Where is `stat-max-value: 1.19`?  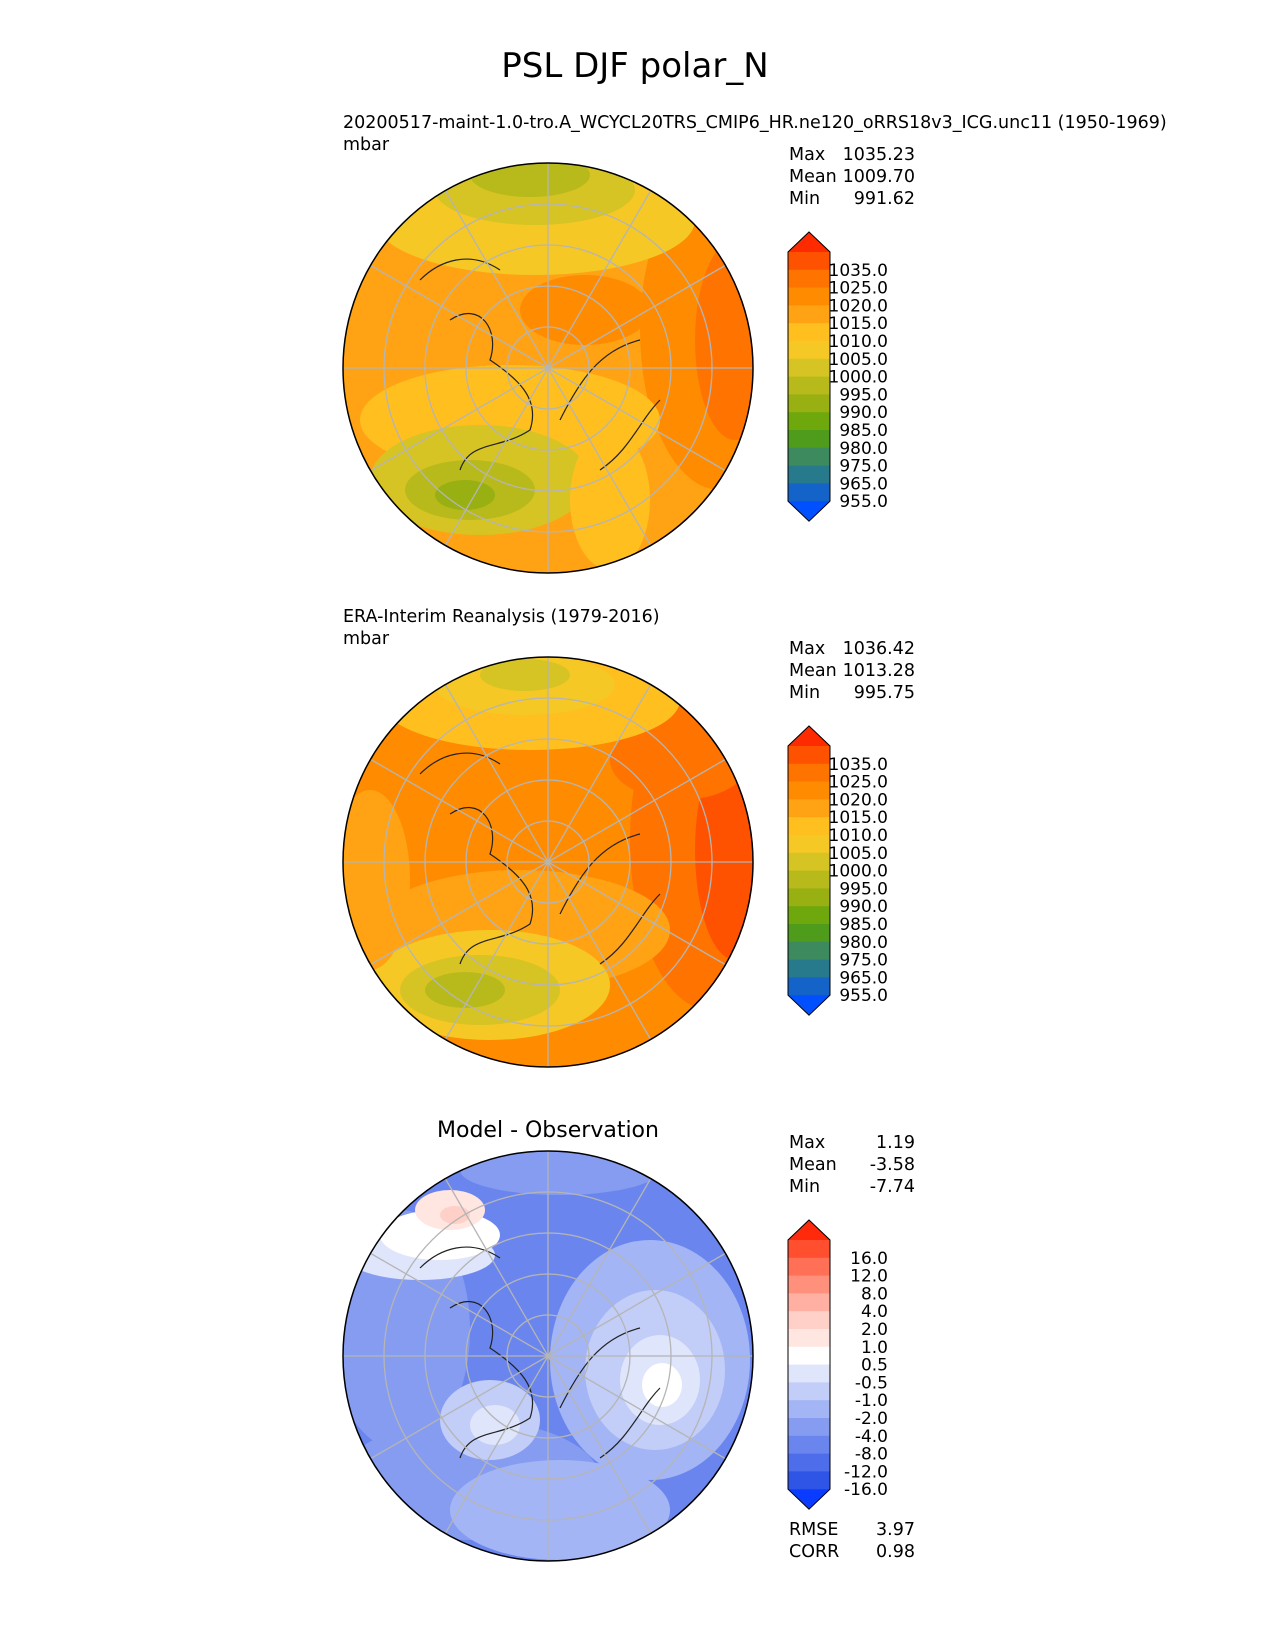 stat-max-value: 1.19 is located at coordinates (895, 1143).